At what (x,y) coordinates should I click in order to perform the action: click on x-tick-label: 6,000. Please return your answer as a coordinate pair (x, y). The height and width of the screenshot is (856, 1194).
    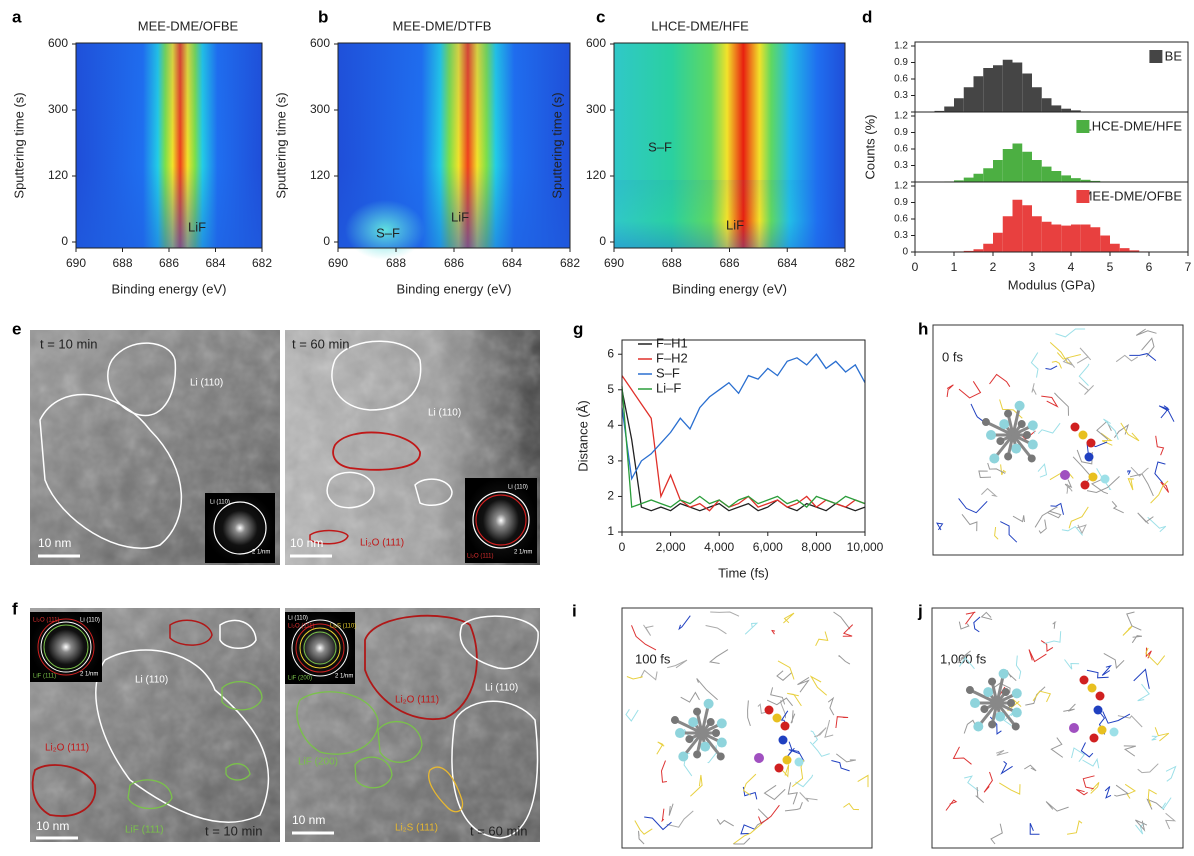
    Looking at the image, I should click on (768, 547).